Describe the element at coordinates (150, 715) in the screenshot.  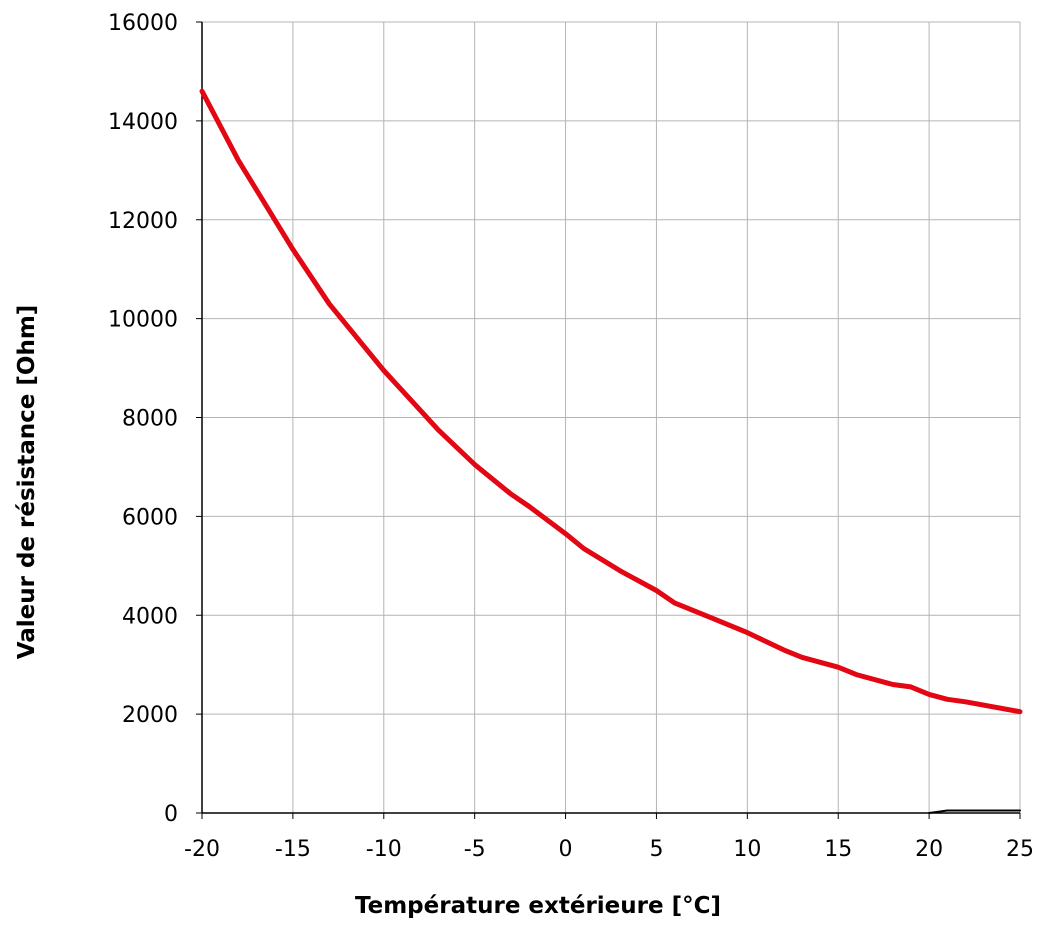
I see `y-tick-label: 2000` at that location.